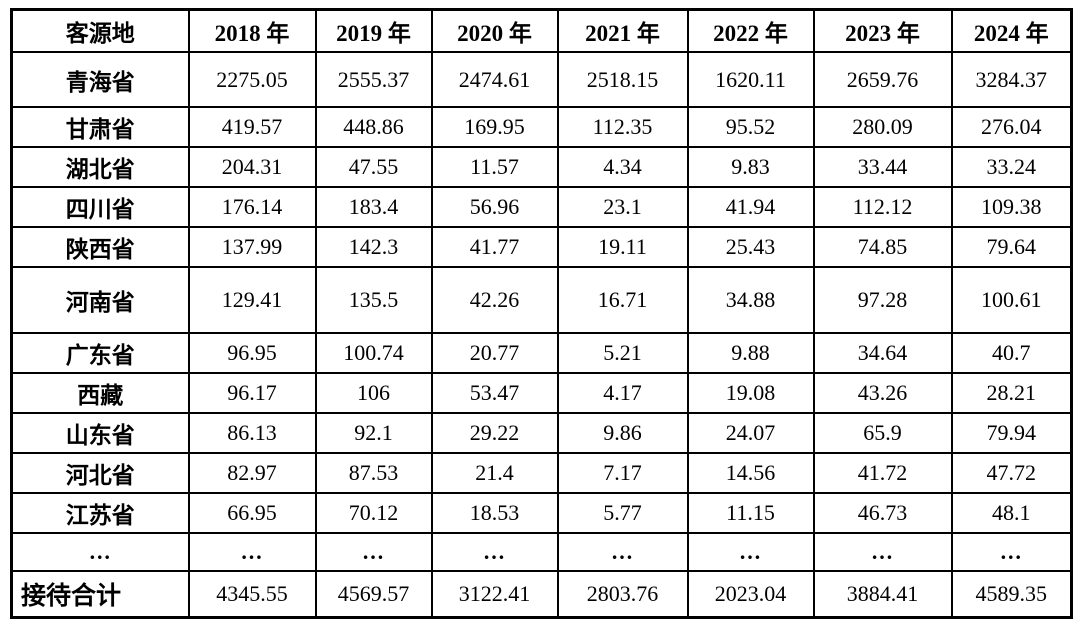 The width and height of the screenshot is (1080, 643). What do you see at coordinates (373, 513) in the screenshot?
I see `value-cell: 70.12` at bounding box center [373, 513].